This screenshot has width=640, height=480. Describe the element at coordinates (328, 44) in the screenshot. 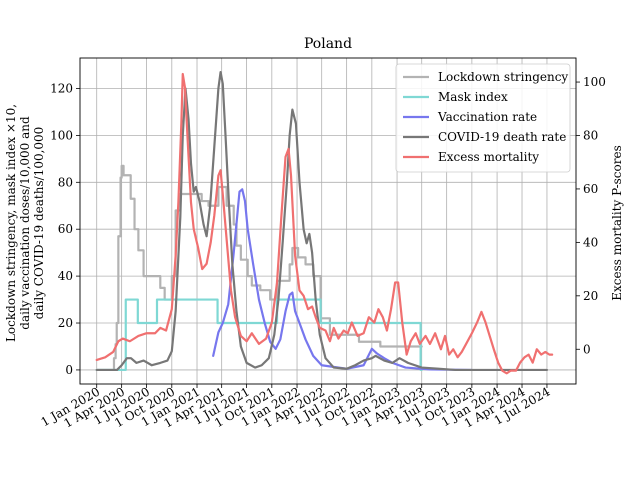

I see `chart-title: Poland` at that location.